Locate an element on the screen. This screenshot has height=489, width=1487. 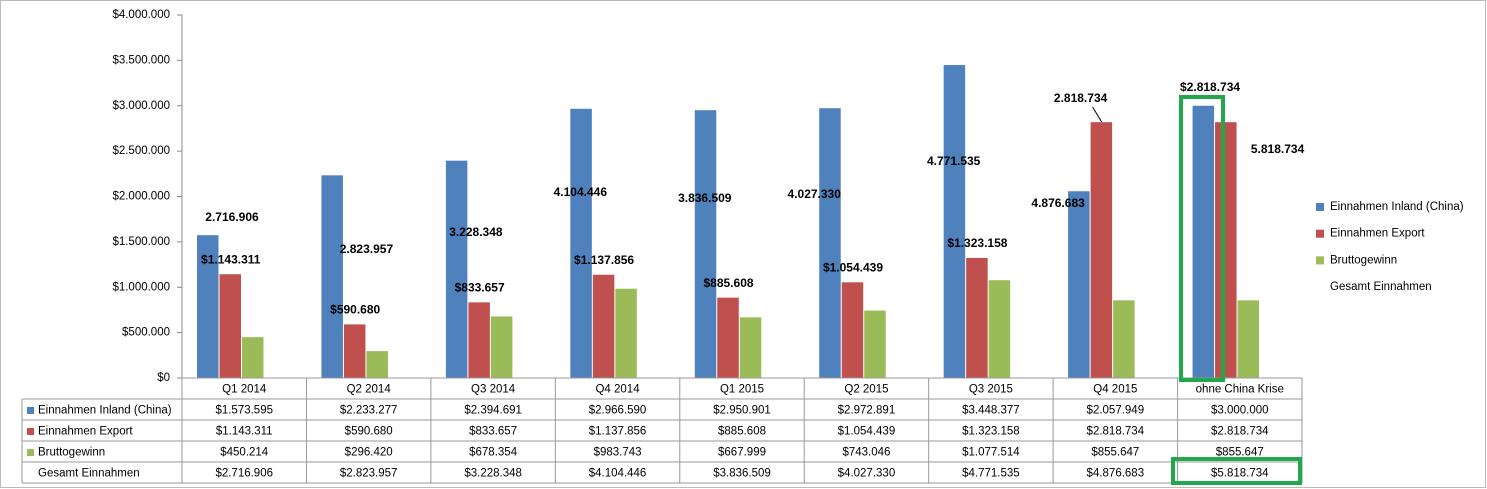
x-tick-label: Q3 2015 is located at coordinates (991, 390).